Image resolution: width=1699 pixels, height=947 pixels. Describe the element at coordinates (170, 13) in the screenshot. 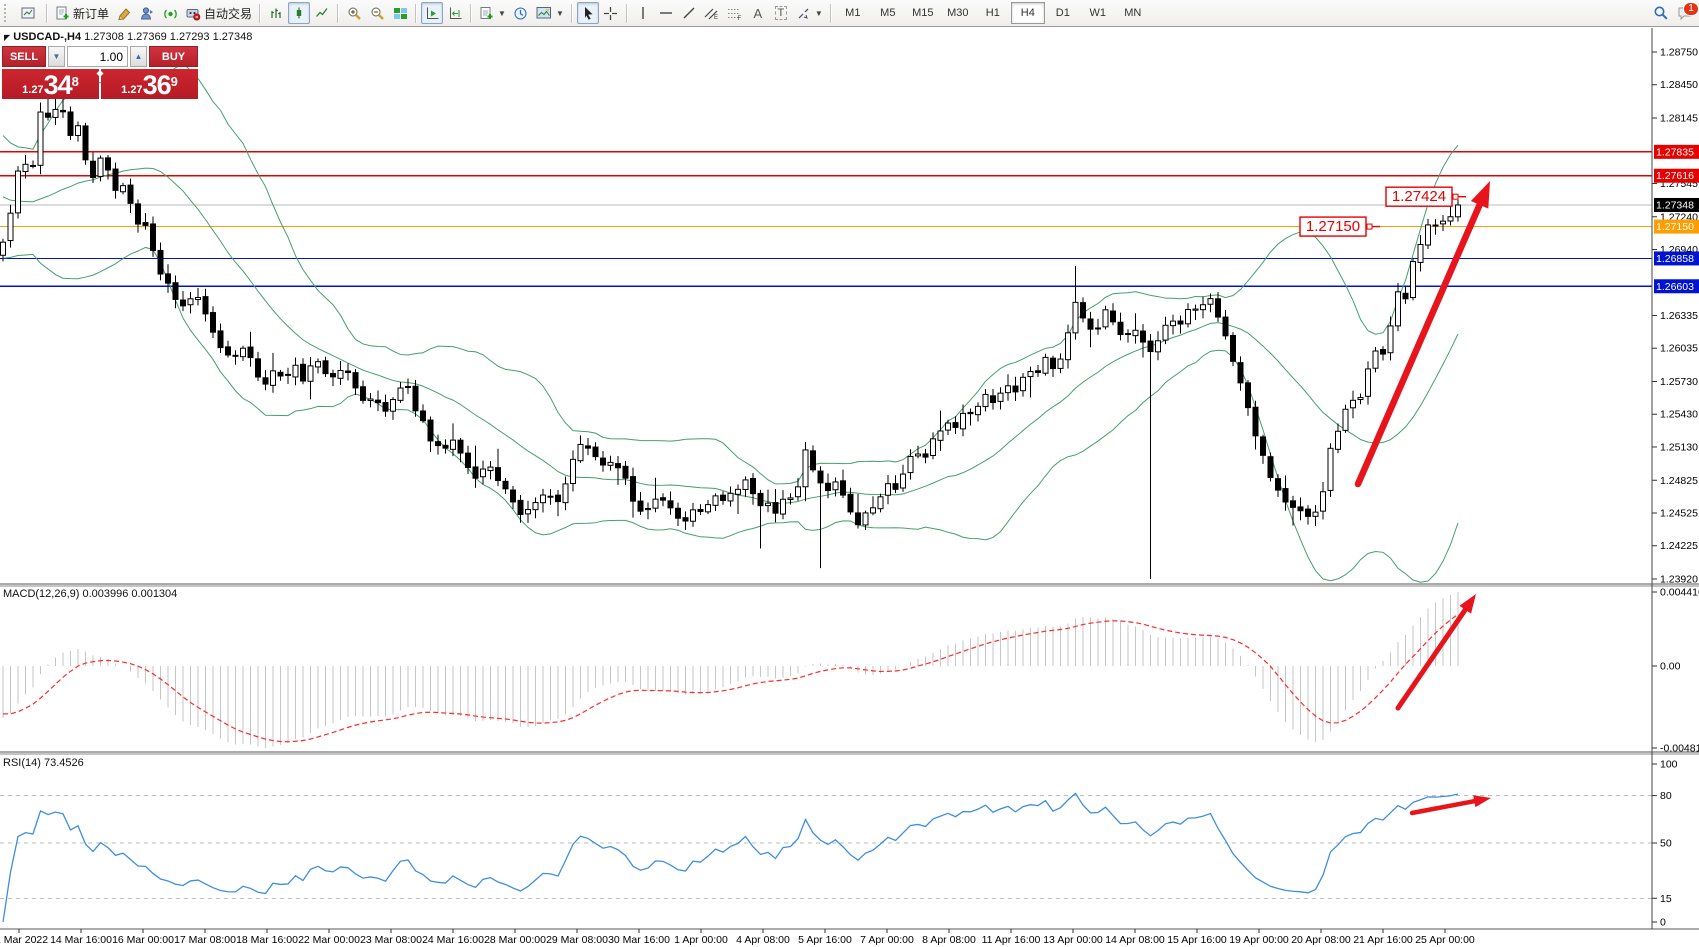

I see `webinar-radar-icon` at that location.